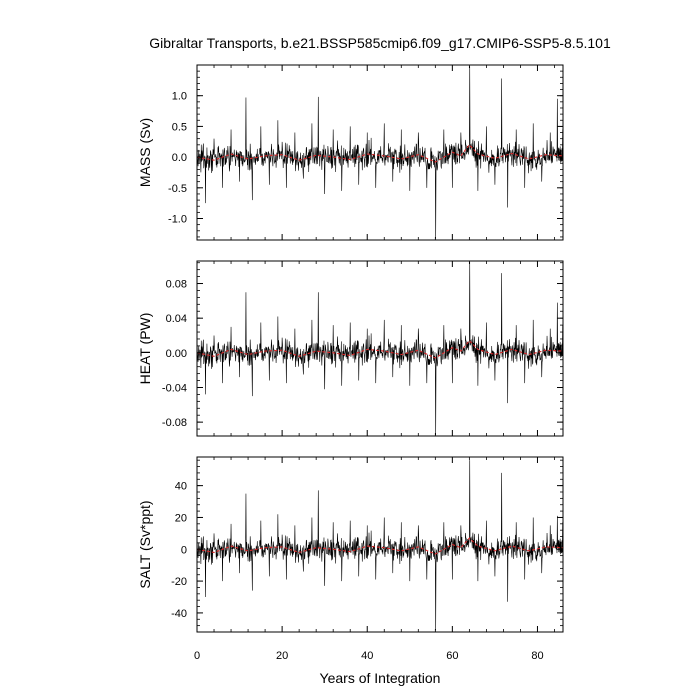  Describe the element at coordinates (452, 656) in the screenshot. I see `x-tick-label: 60` at that location.